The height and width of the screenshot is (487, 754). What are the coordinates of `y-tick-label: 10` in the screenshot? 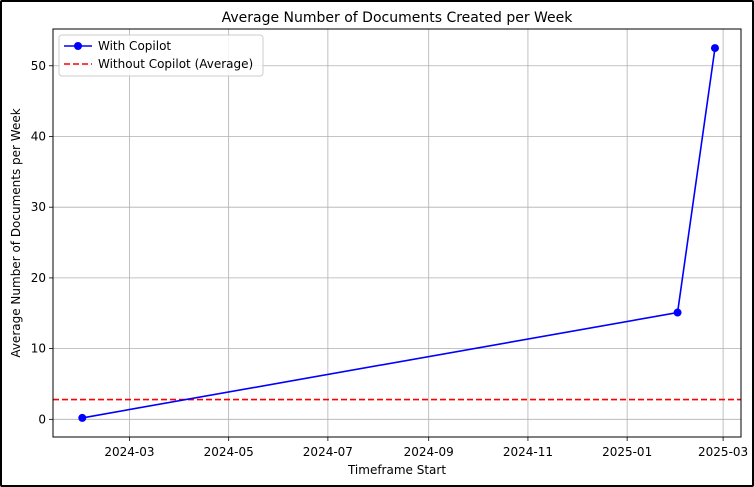 It's located at (38, 349).